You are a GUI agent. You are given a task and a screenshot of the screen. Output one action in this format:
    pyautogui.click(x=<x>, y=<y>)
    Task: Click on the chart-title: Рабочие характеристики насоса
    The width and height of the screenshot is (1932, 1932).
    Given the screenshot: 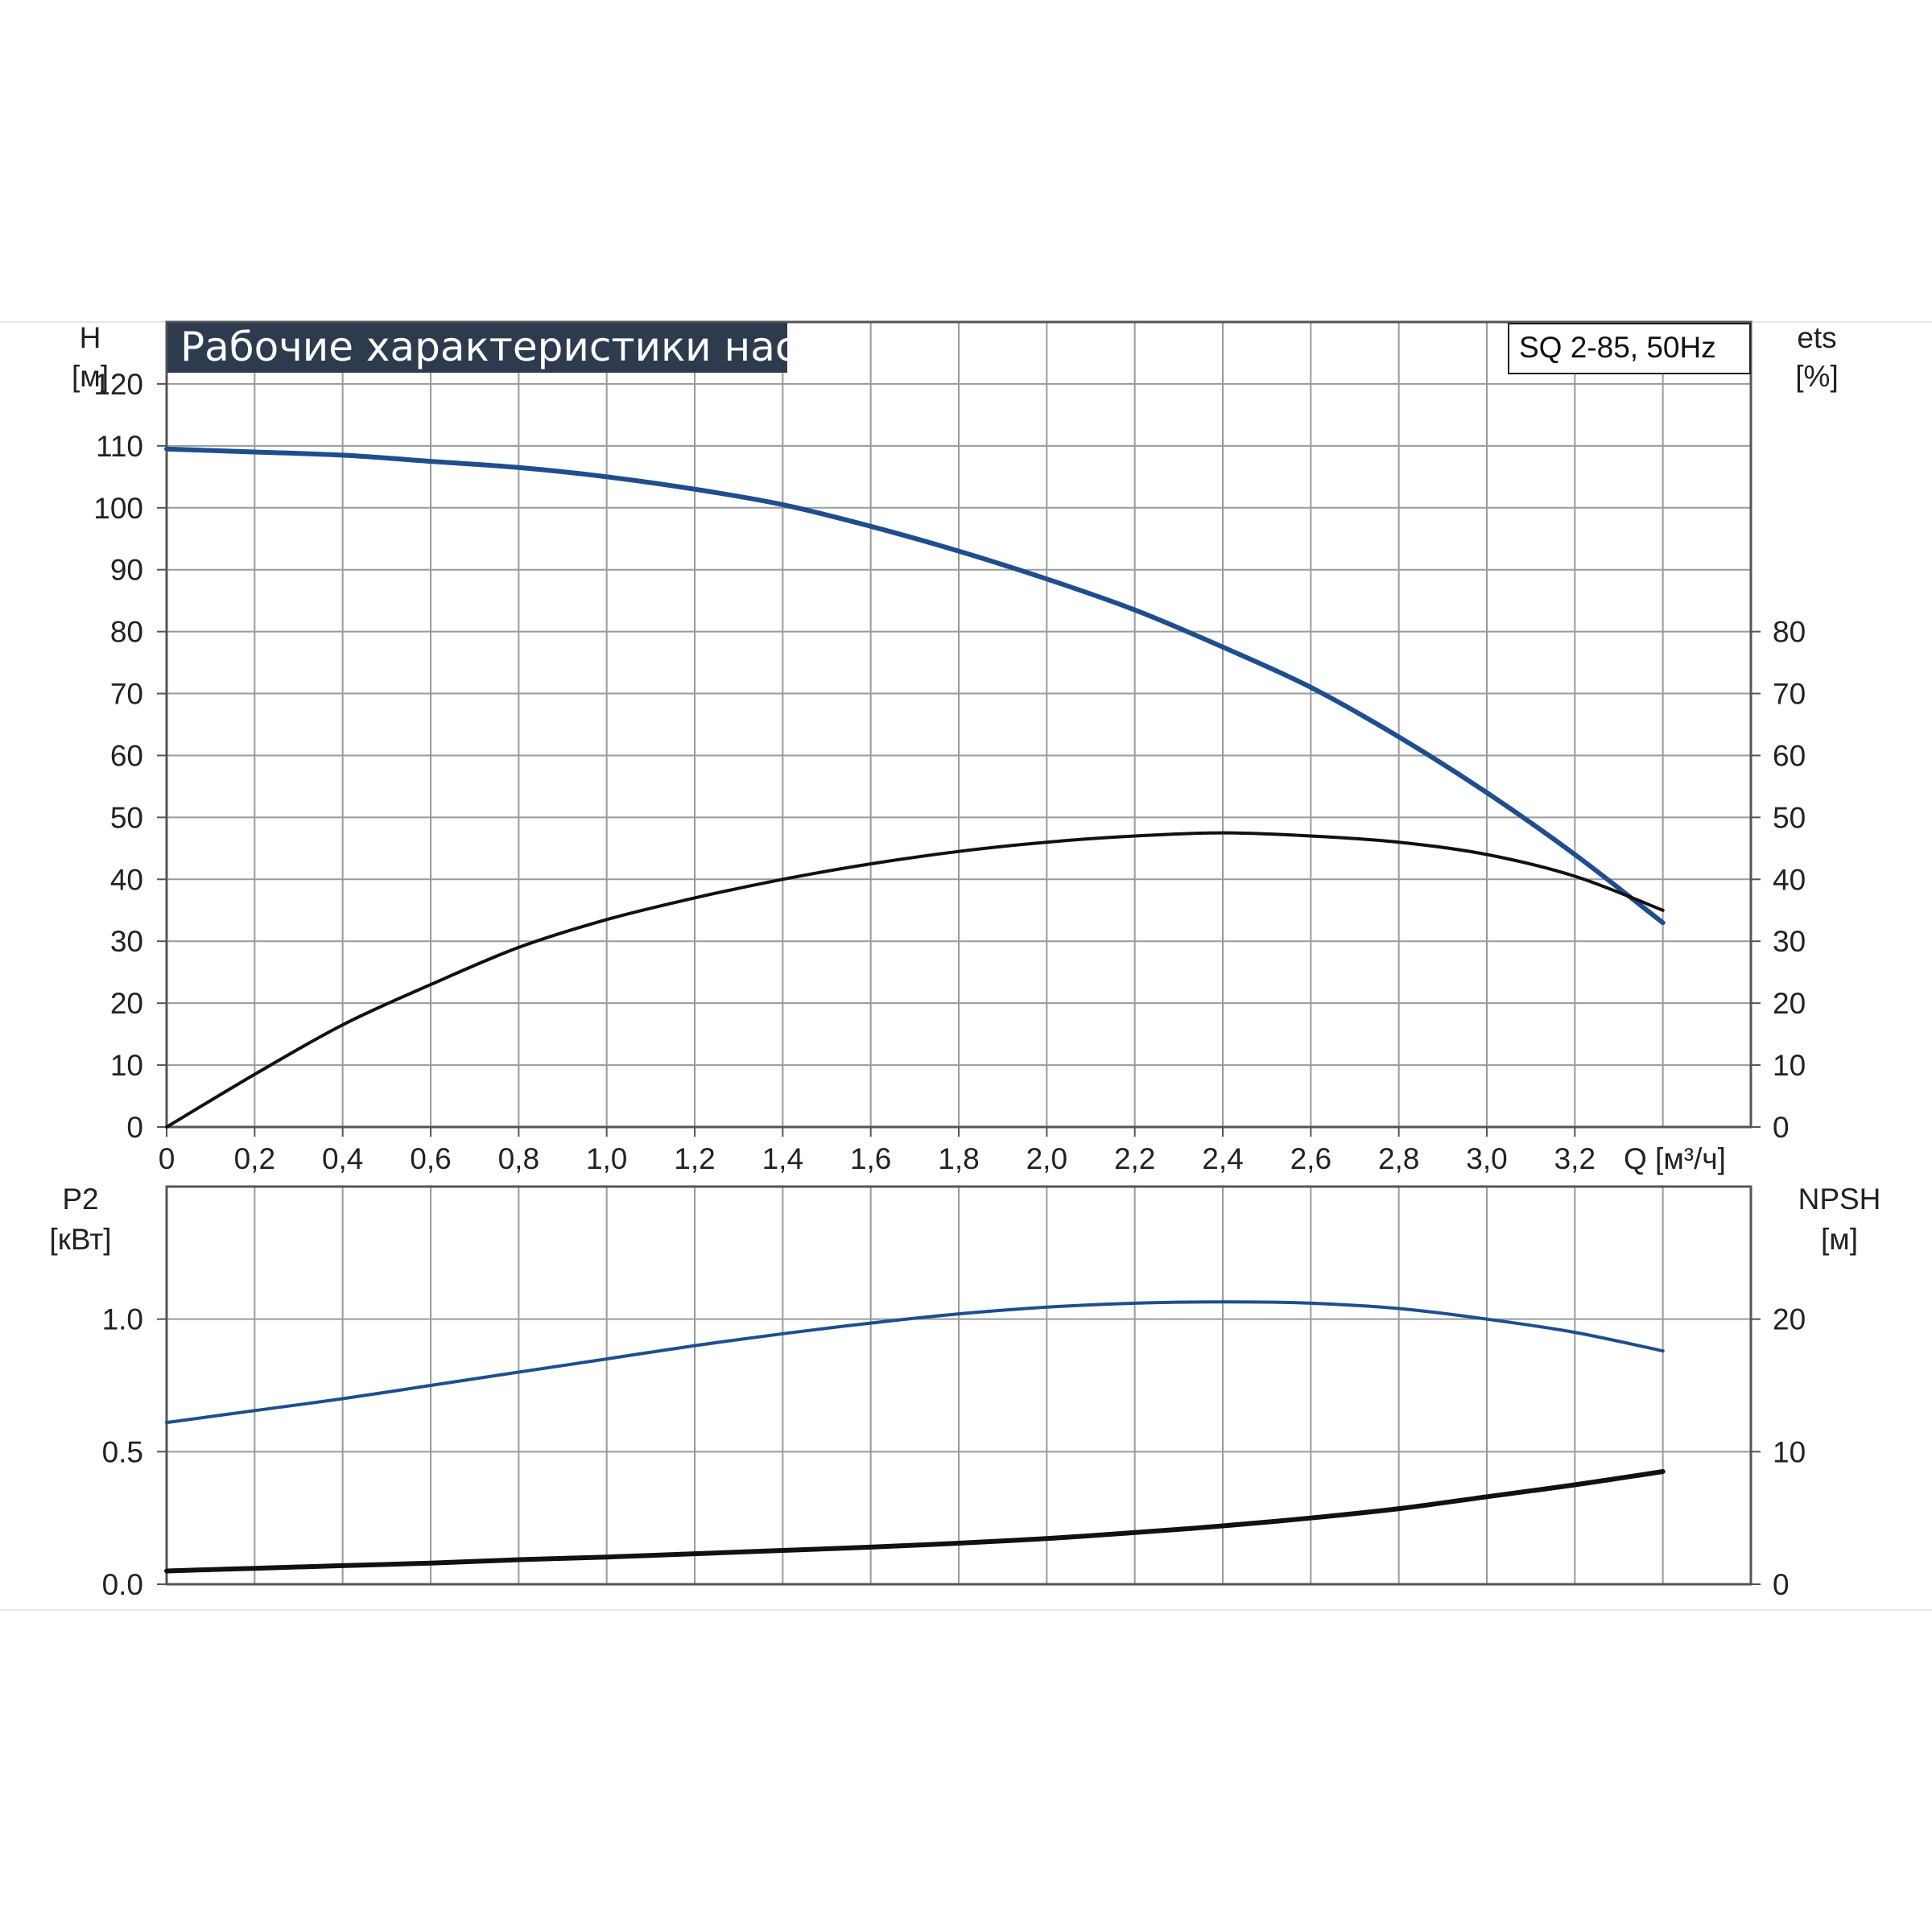 What is the action you would take?
    pyautogui.click(x=524, y=347)
    